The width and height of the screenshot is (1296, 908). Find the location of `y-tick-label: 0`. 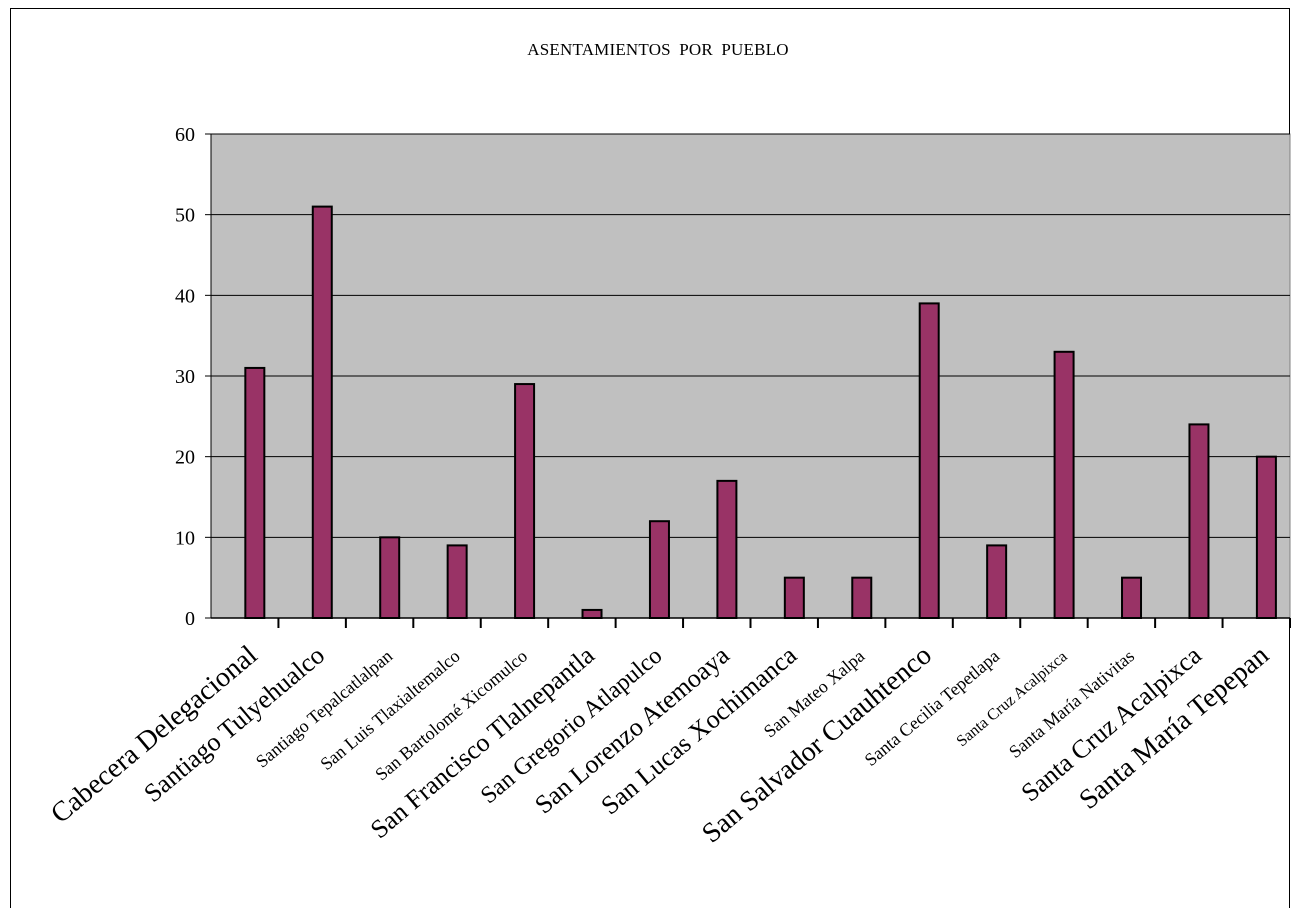

y-tick-label: 0 is located at coordinates (190, 619).